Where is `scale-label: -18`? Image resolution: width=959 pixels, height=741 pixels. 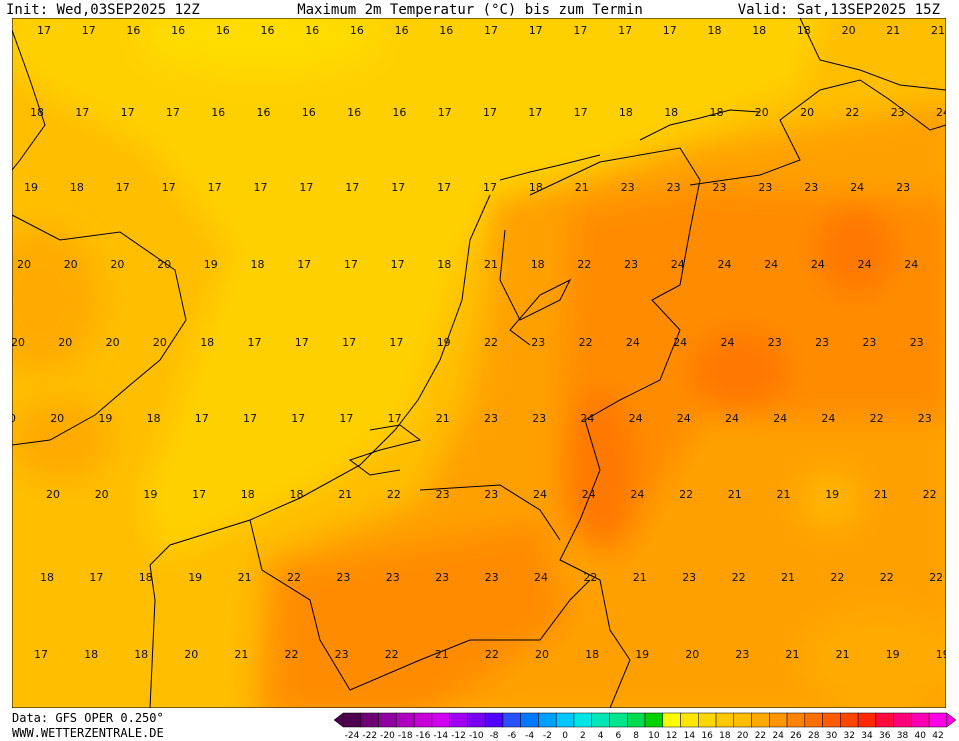 scale-label: -18 is located at coordinates (405, 736).